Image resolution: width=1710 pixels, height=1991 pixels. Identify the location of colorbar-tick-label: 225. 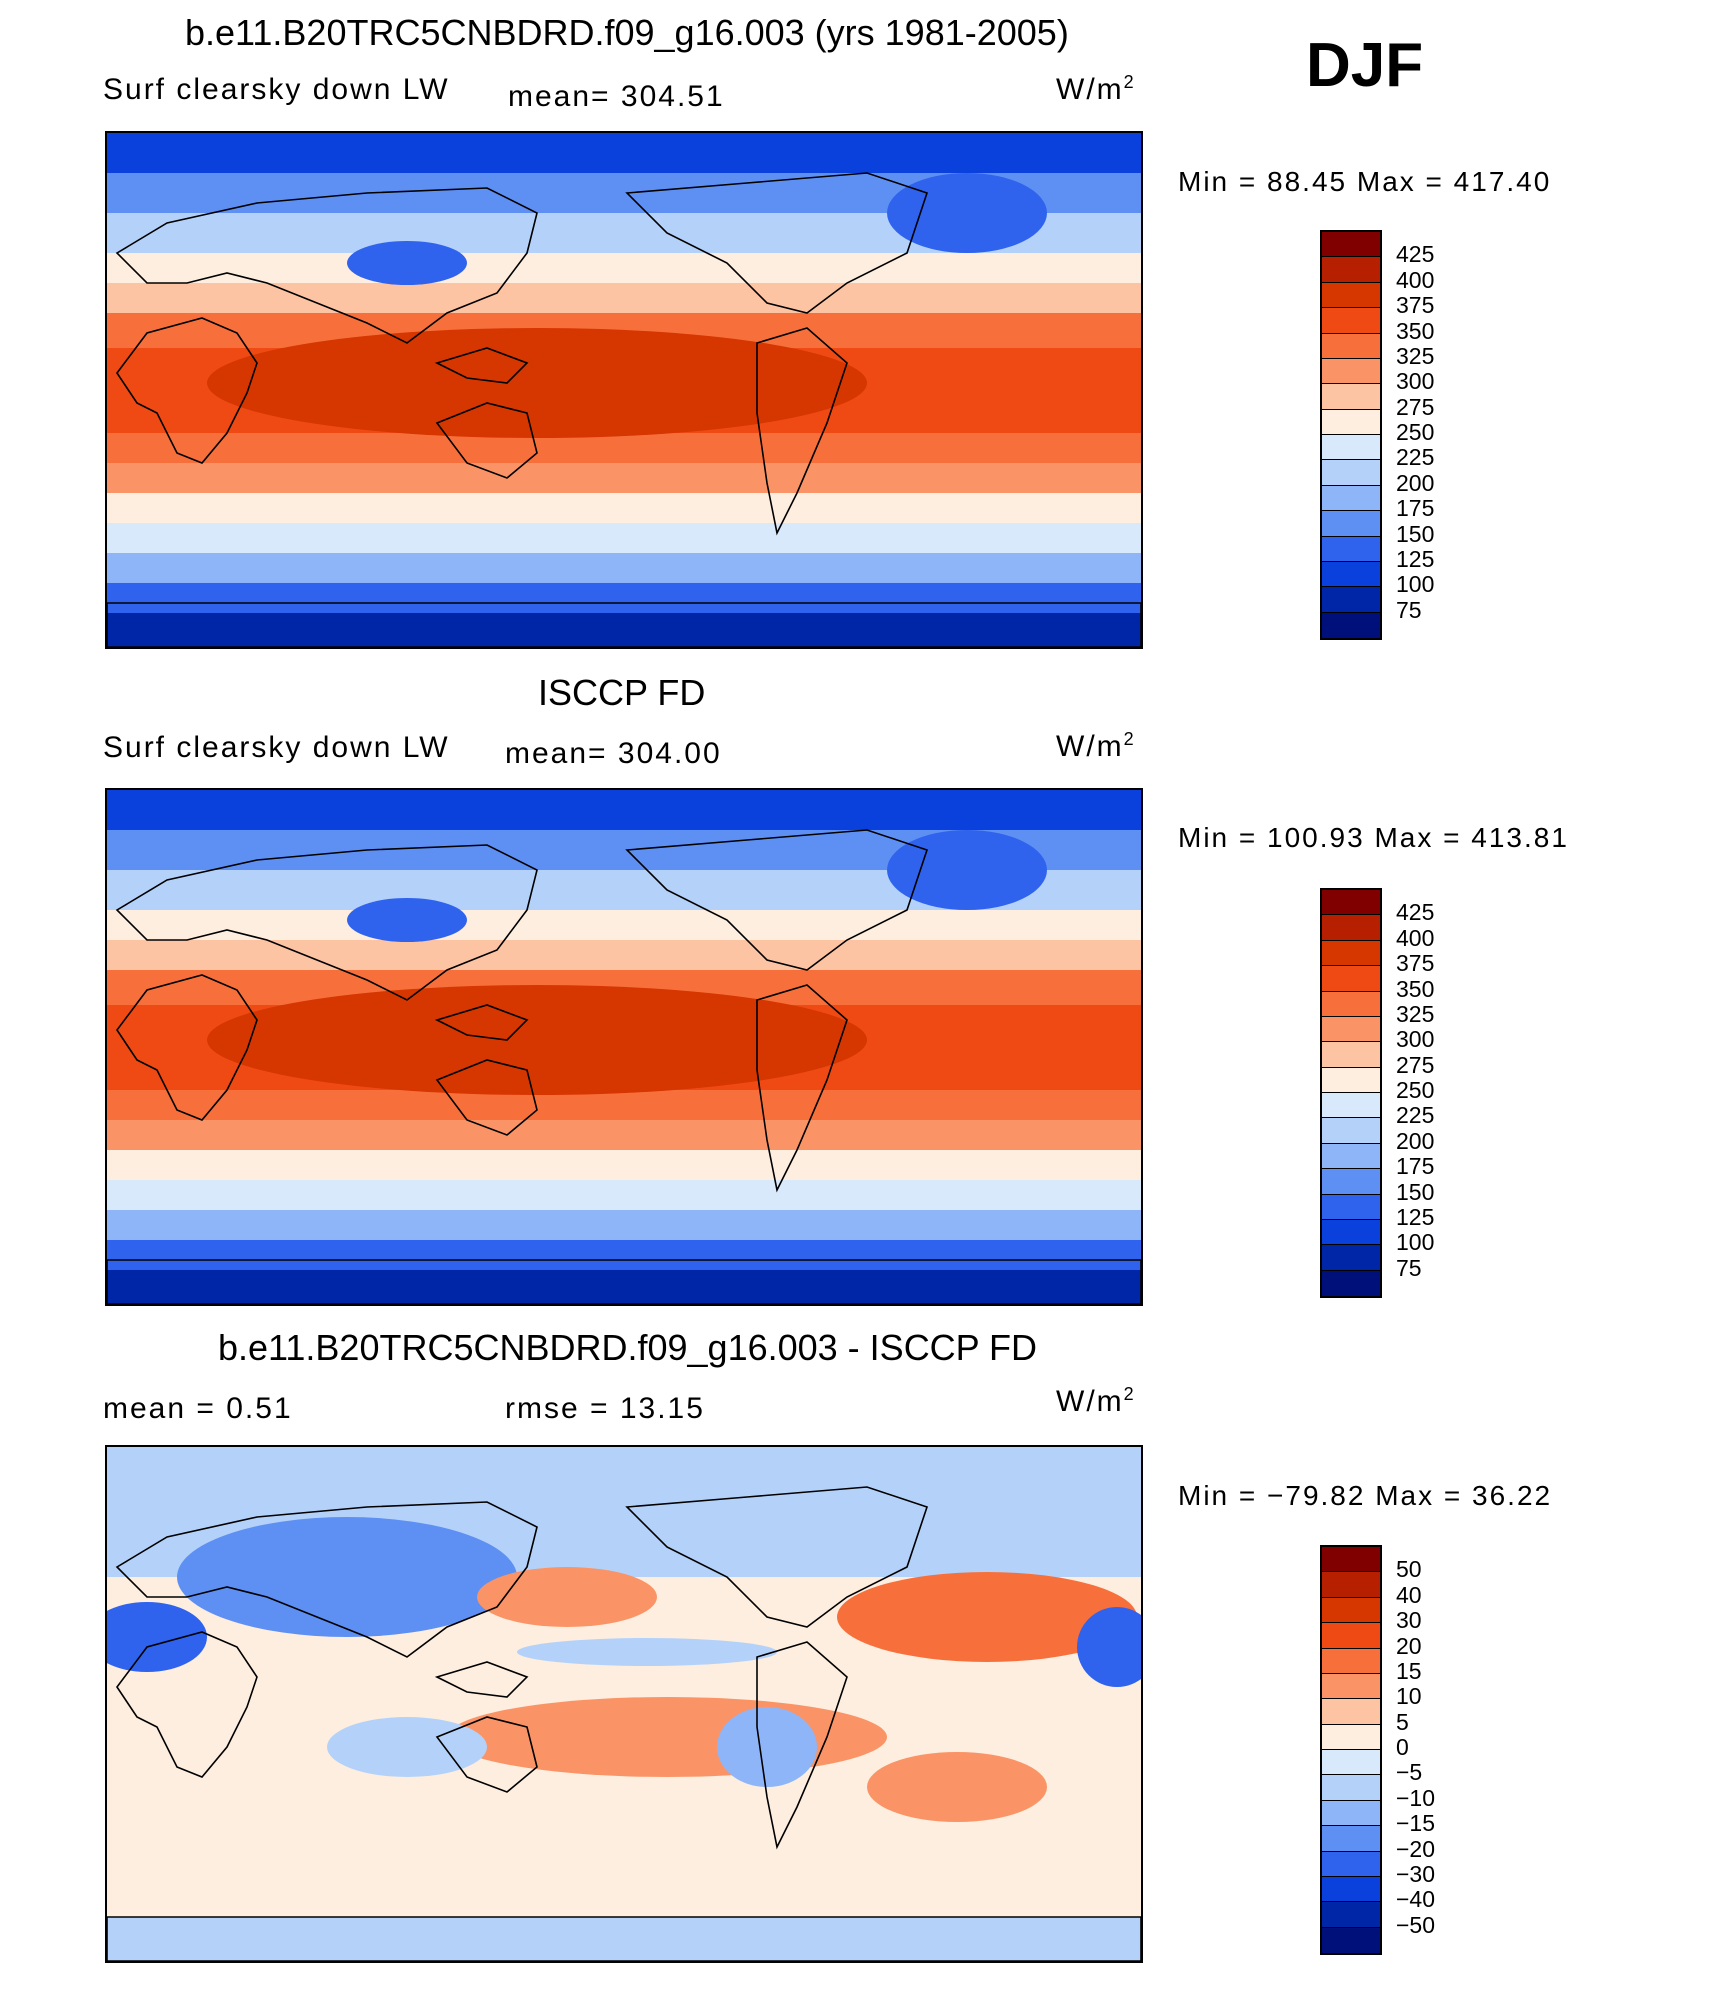
(1415, 1115).